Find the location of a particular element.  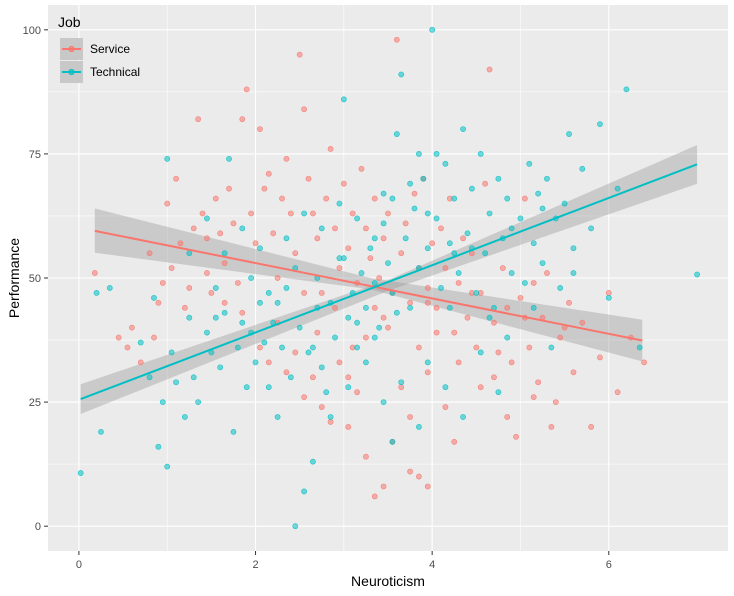

legend-key-point is located at coordinates (71, 49).